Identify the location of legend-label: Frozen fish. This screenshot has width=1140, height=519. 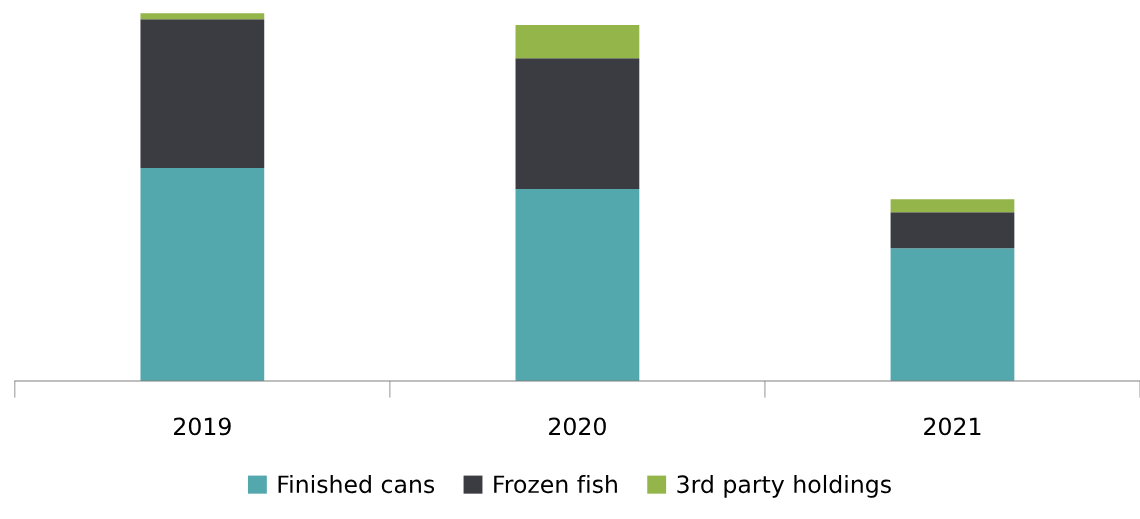
(555, 484).